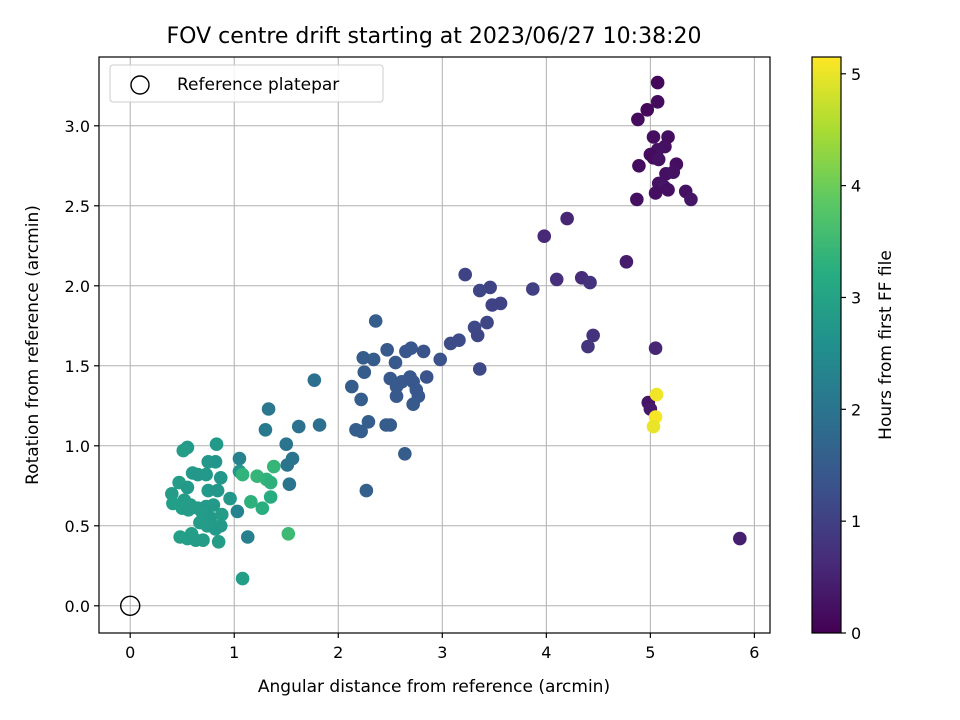 The image size is (960, 720). I want to click on x-tick-label-2: 2, so click(338, 652).